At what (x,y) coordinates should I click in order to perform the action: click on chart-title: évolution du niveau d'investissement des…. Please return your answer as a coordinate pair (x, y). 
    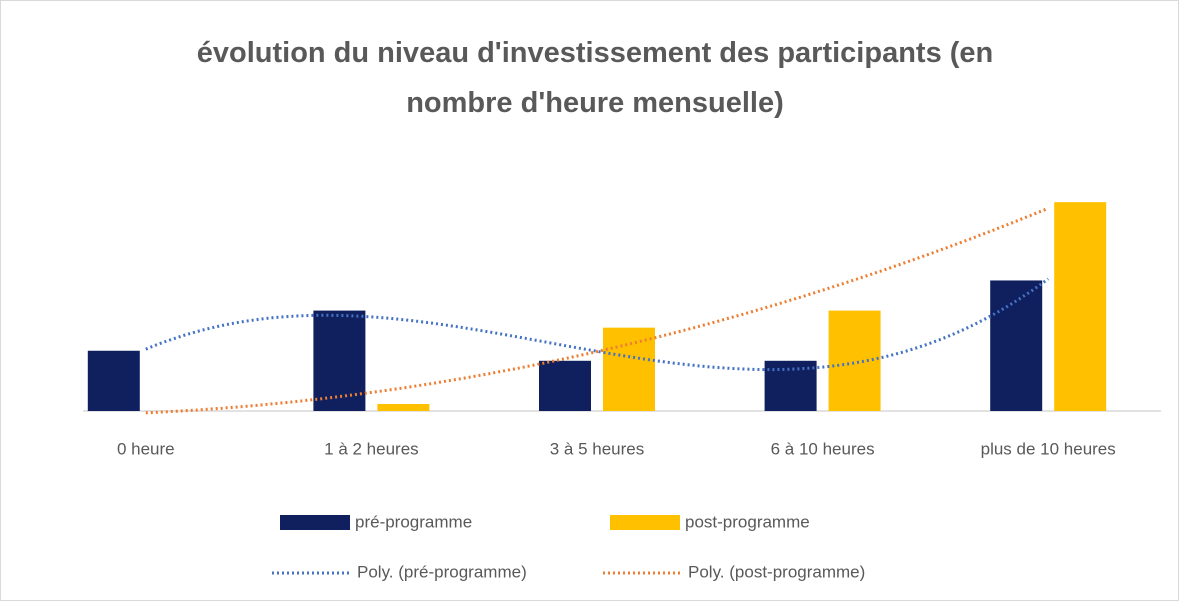
    Looking at the image, I should click on (595, 78).